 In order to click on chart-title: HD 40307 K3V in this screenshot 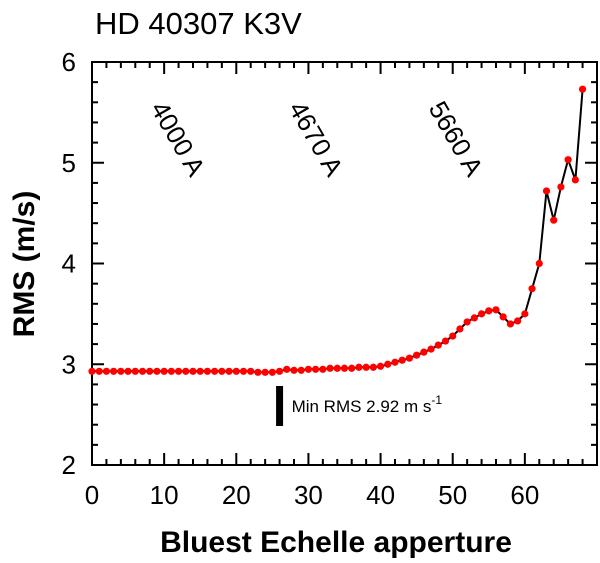, I will do `click(198, 23)`.